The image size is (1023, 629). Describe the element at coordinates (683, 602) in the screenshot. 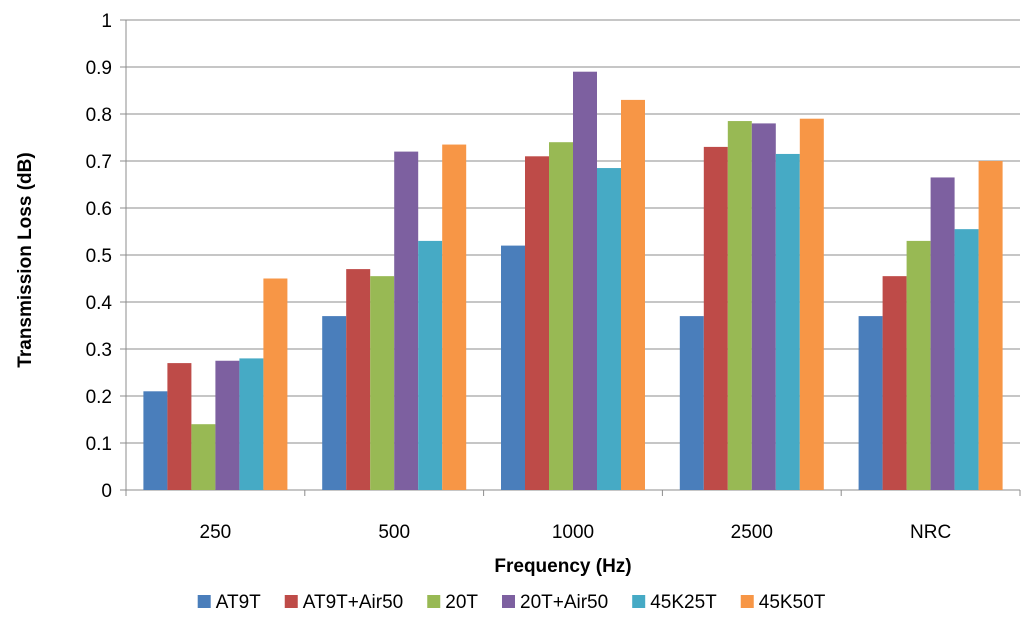

I see `legend-label: 45K25T` at that location.